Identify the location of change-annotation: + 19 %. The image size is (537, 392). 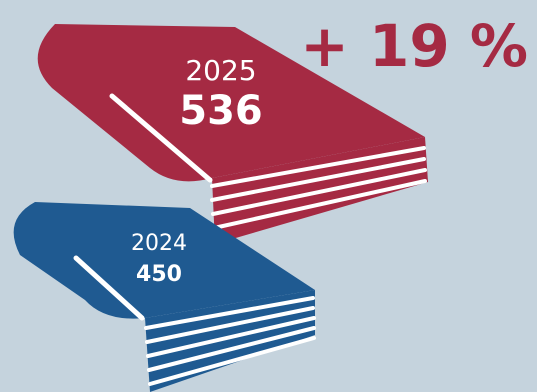
(414, 46).